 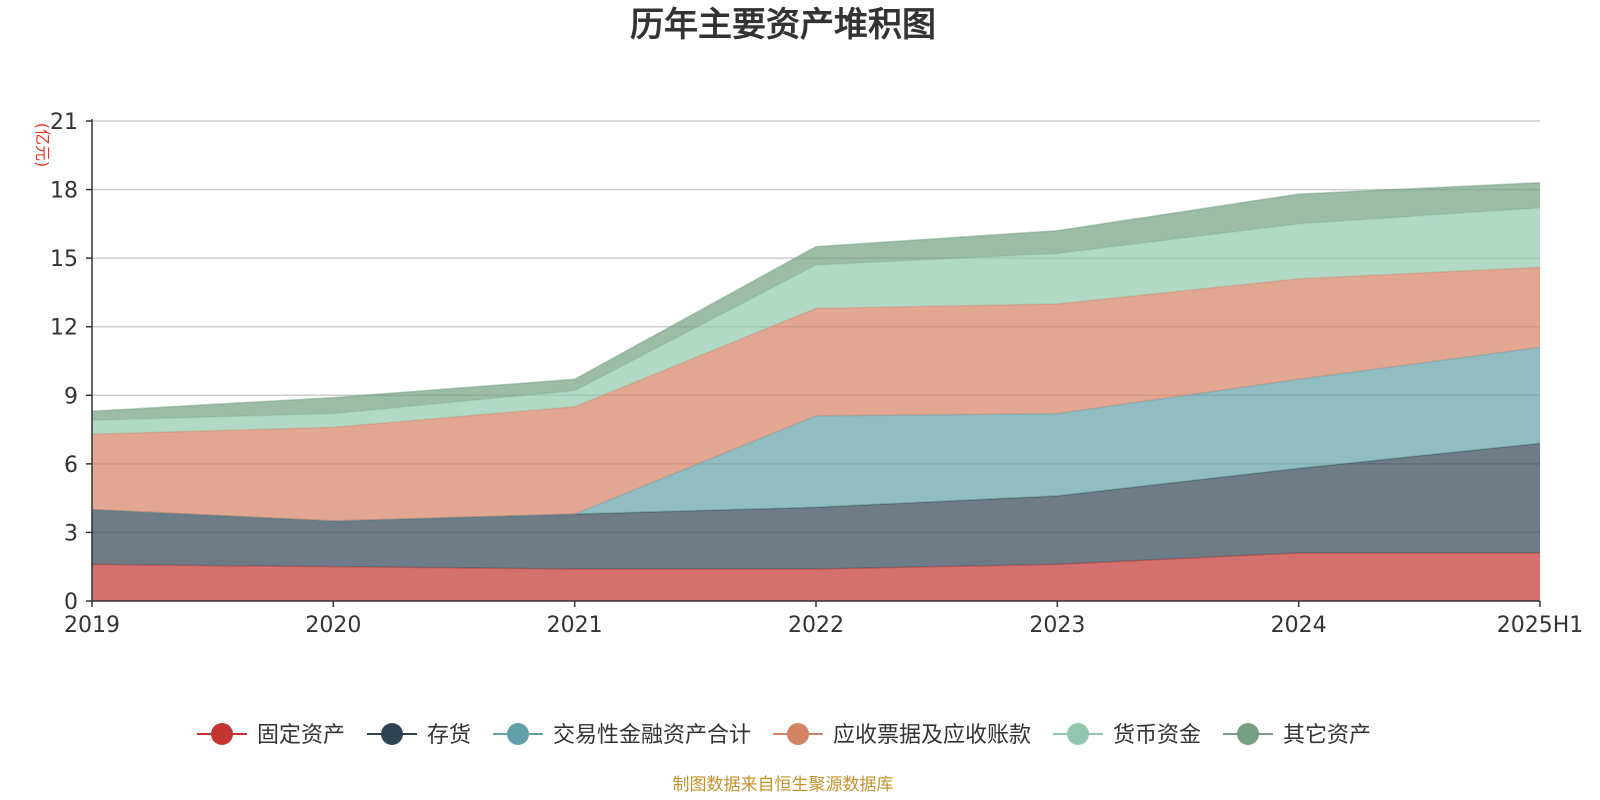 I want to click on legend-item-5: 其它资产, so click(x=1297, y=735).